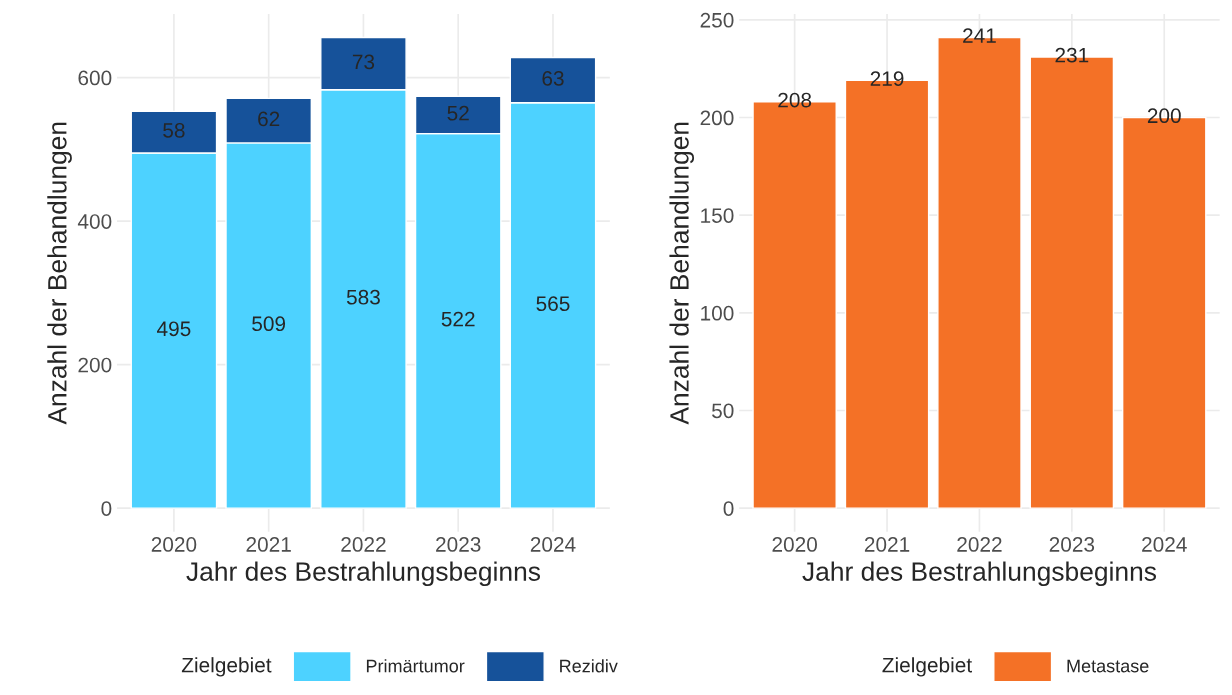 This screenshot has height=695, width=1232. What do you see at coordinates (363, 62) in the screenshot?
I see `data-label: 73` at bounding box center [363, 62].